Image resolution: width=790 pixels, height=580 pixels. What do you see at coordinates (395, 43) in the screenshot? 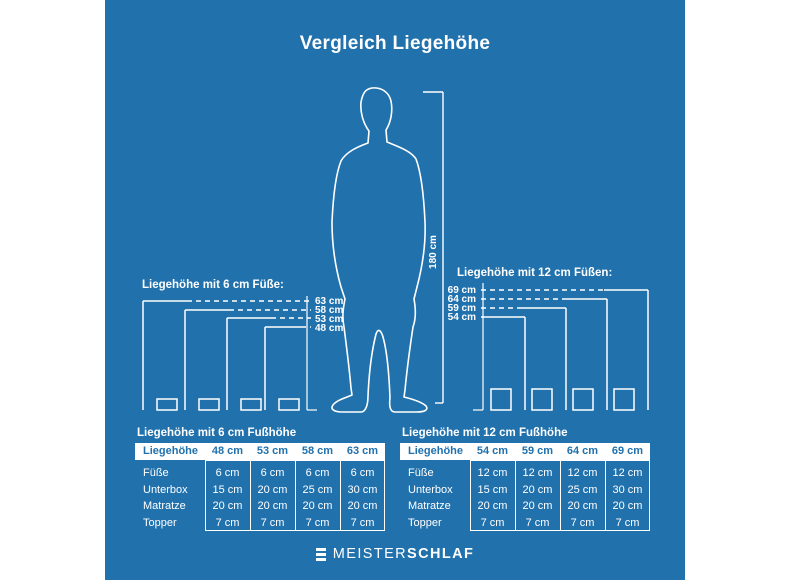
I see `page-title: Vergleich Liegehöhe` at bounding box center [395, 43].